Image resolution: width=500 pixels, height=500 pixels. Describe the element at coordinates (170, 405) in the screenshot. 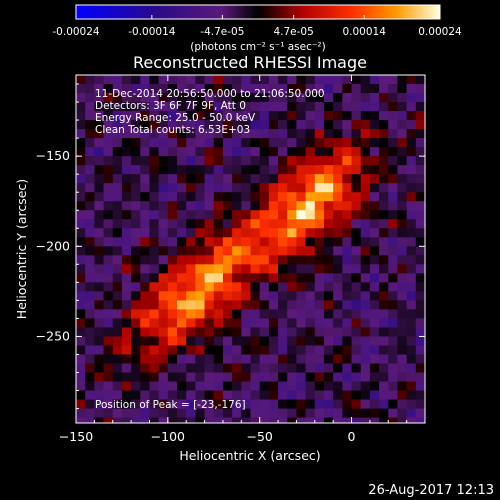

I see `peak-position-label: Position of Peak = [-23,-176]` at that location.